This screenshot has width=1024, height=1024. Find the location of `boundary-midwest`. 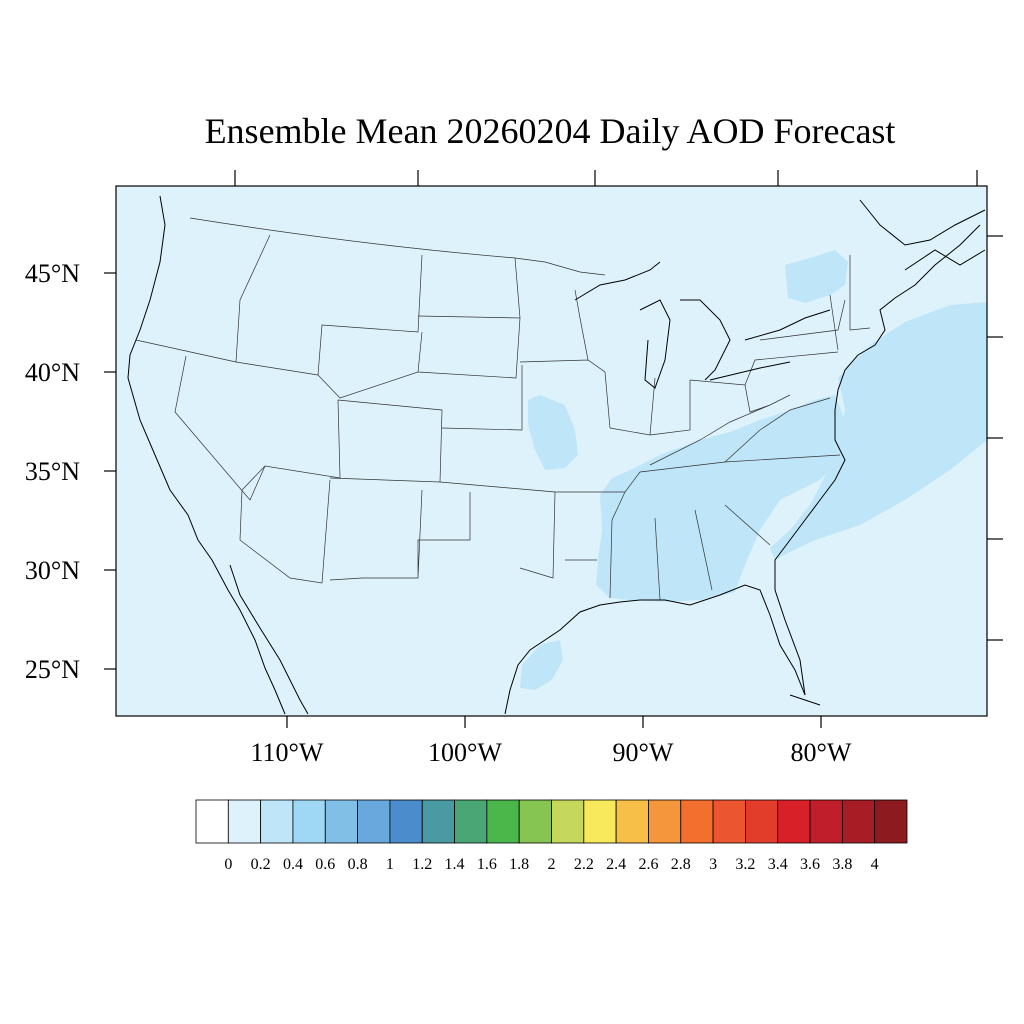

boundary-midwest is located at coordinates (679, 362).